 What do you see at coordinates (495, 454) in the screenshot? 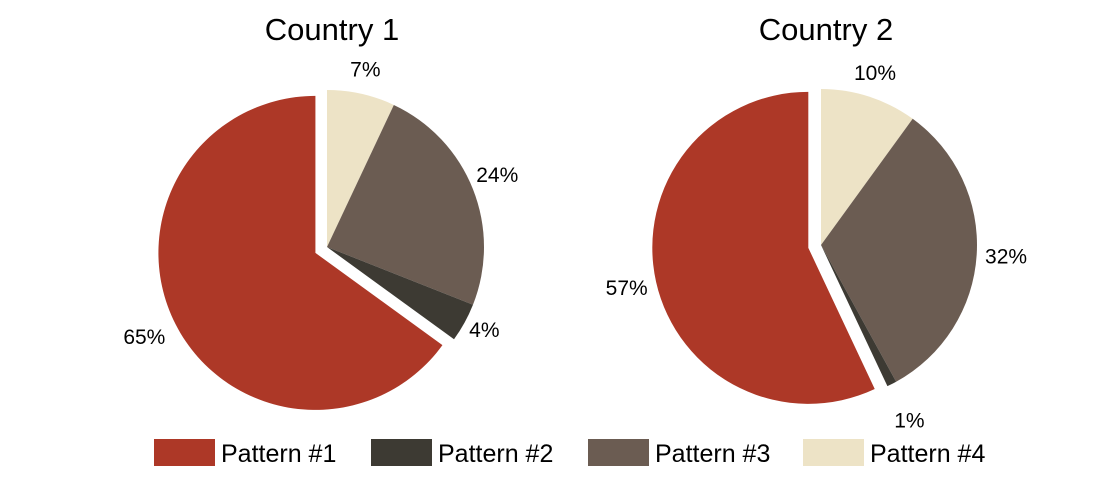
I see `legend-label-pattern-2: Pattern #2` at bounding box center [495, 454].